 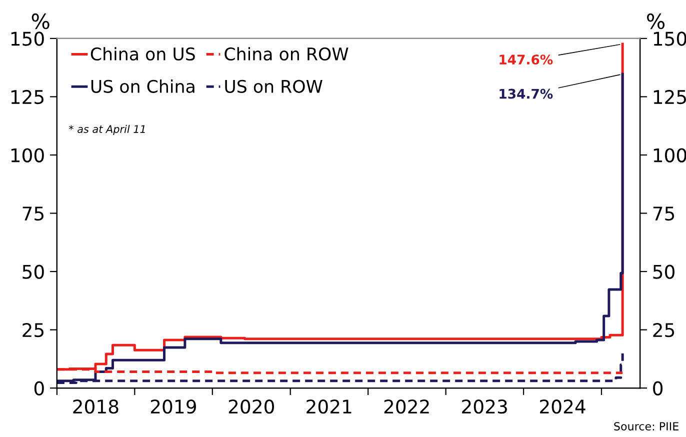 What do you see at coordinates (173, 407) in the screenshot?
I see `x-tick-label: 2019` at bounding box center [173, 407].